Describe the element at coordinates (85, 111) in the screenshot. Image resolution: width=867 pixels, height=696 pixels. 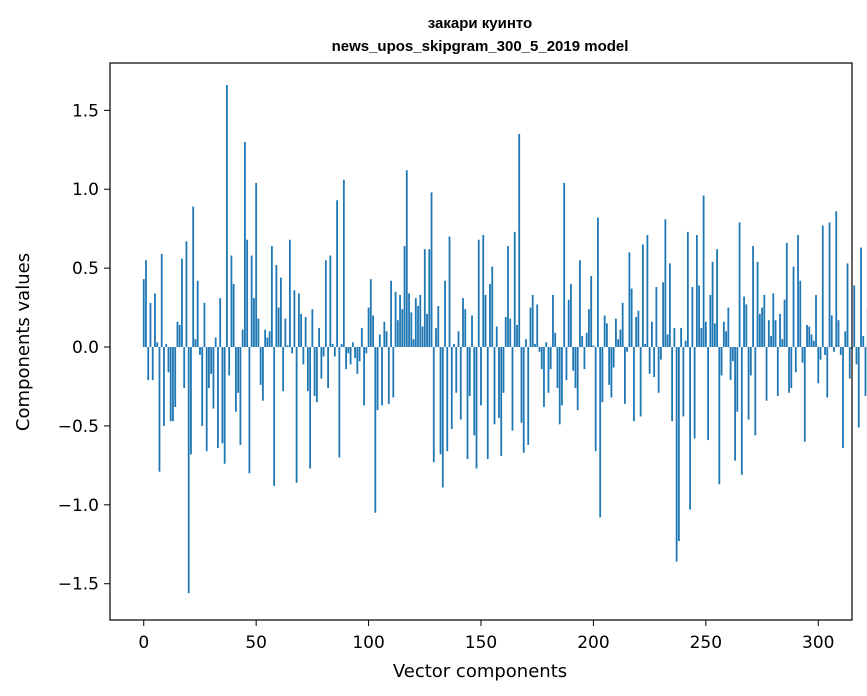
I see `y-tick-label: 1.5` at that location.